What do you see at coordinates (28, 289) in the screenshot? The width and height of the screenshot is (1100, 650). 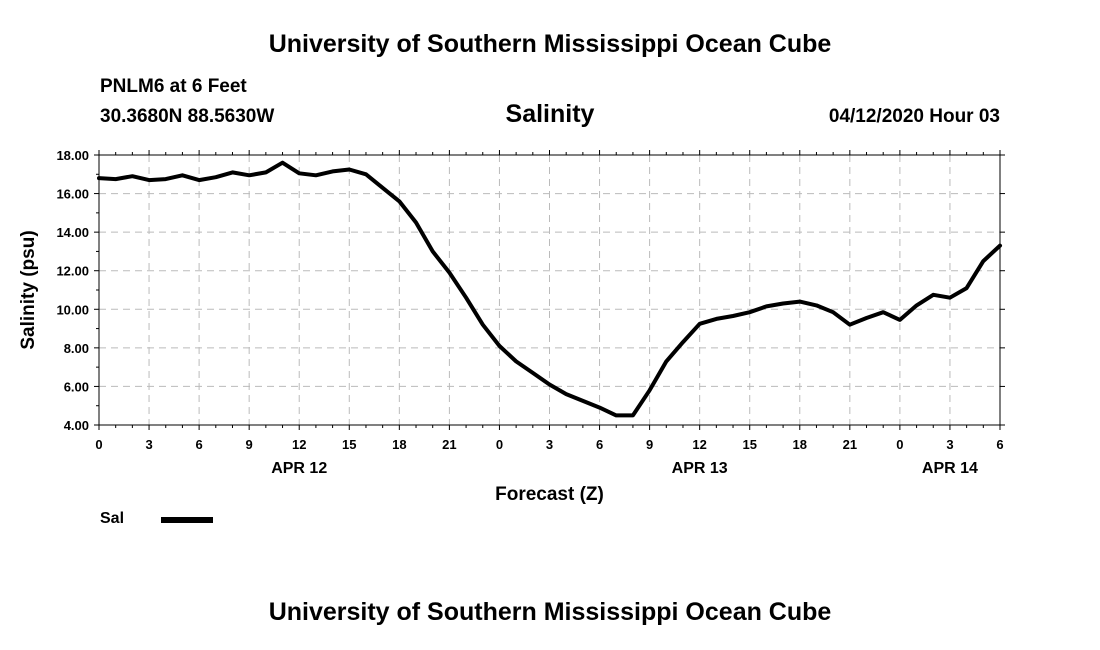 I see `y-axis-label: Salinity (psu)` at bounding box center [28, 289].